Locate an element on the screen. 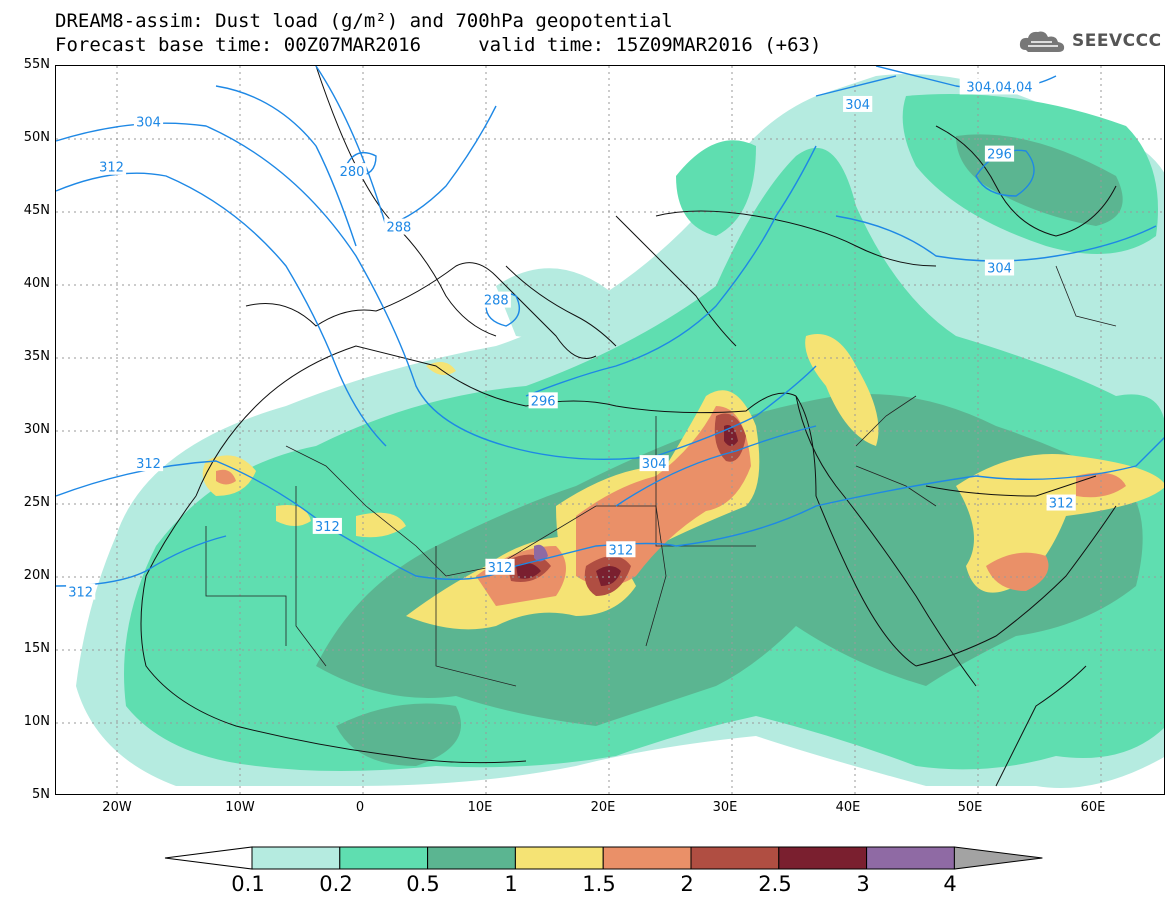 The image size is (1165, 907). lat-label: 50N is located at coordinates (36, 137).